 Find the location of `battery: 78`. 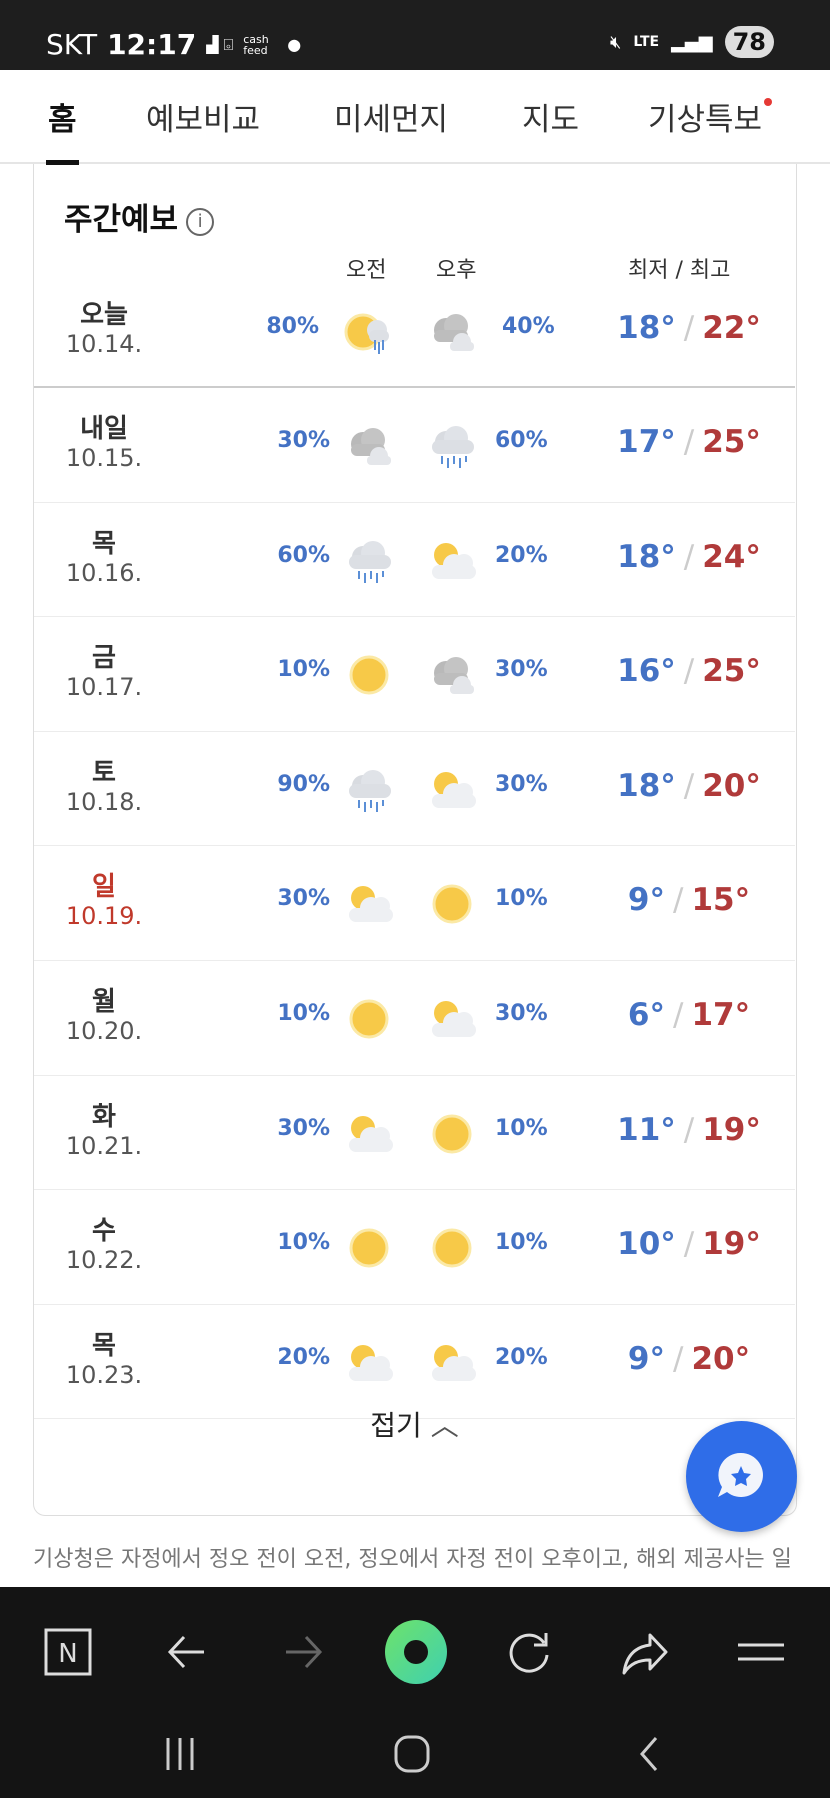

battery: 78 is located at coordinates (749, 42).